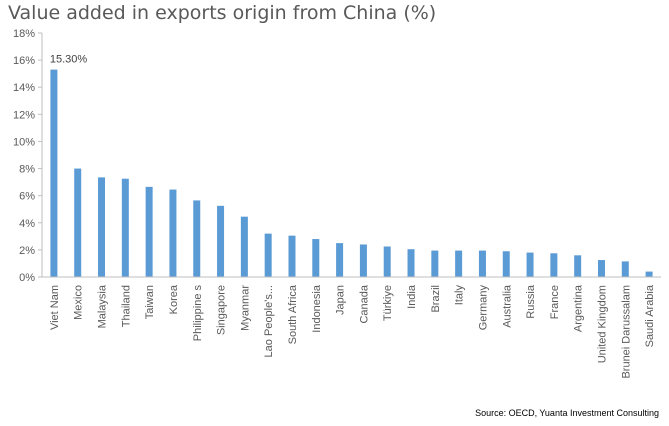  What do you see at coordinates (602, 324) in the screenshot?
I see `x-tick-label: United Kingdom` at bounding box center [602, 324].